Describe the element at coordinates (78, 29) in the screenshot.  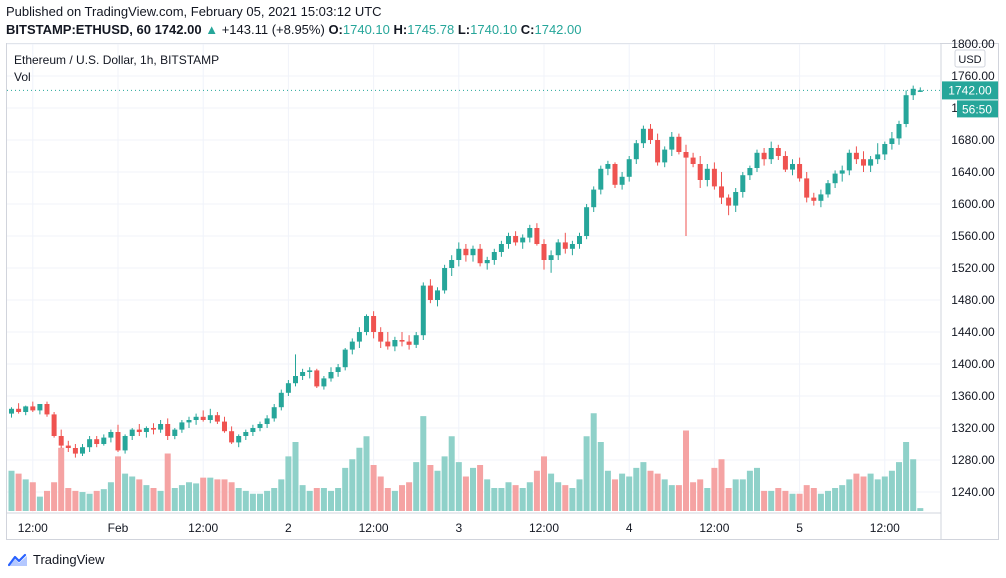
I see `symbol-label: BITSTAMP:ETHUSD, 60` at that location.